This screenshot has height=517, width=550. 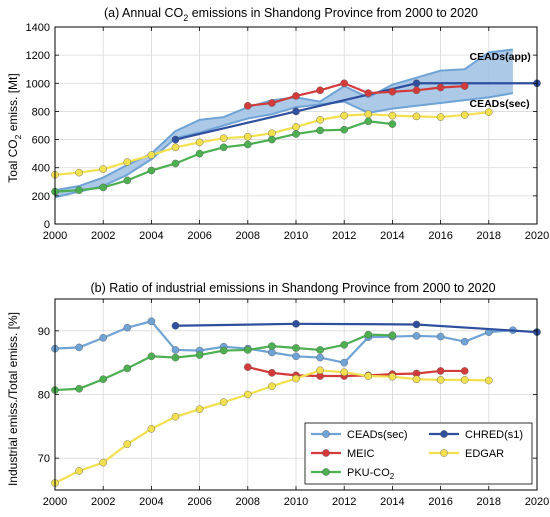 I want to click on x-tick-label: 2006, so click(x=199, y=502).